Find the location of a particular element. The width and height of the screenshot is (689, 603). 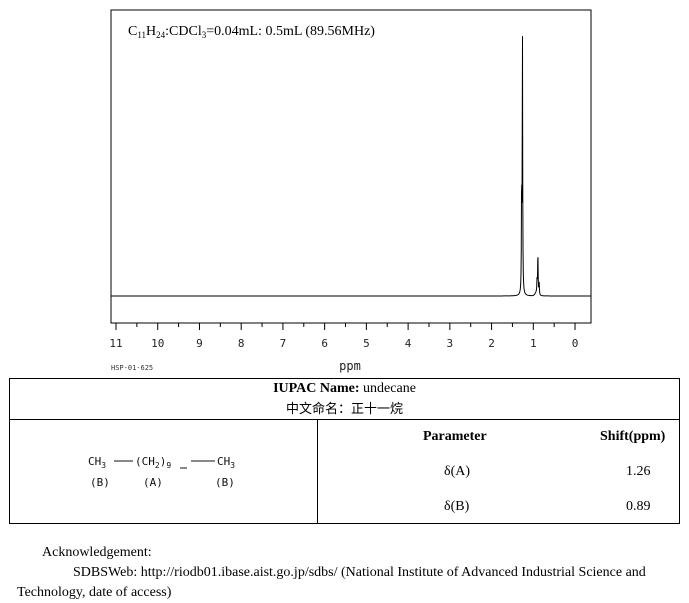

label-b-left: (B) is located at coordinates (100, 482).